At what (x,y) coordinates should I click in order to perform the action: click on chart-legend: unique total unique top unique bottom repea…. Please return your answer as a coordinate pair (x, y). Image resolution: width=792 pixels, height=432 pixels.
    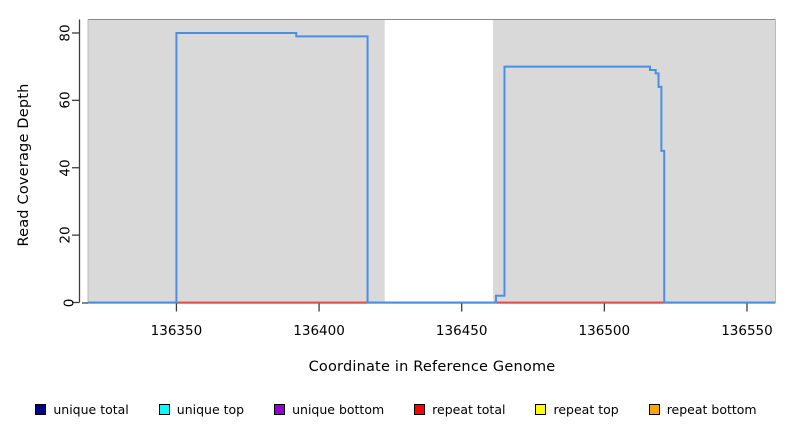
    Looking at the image, I should click on (396, 409).